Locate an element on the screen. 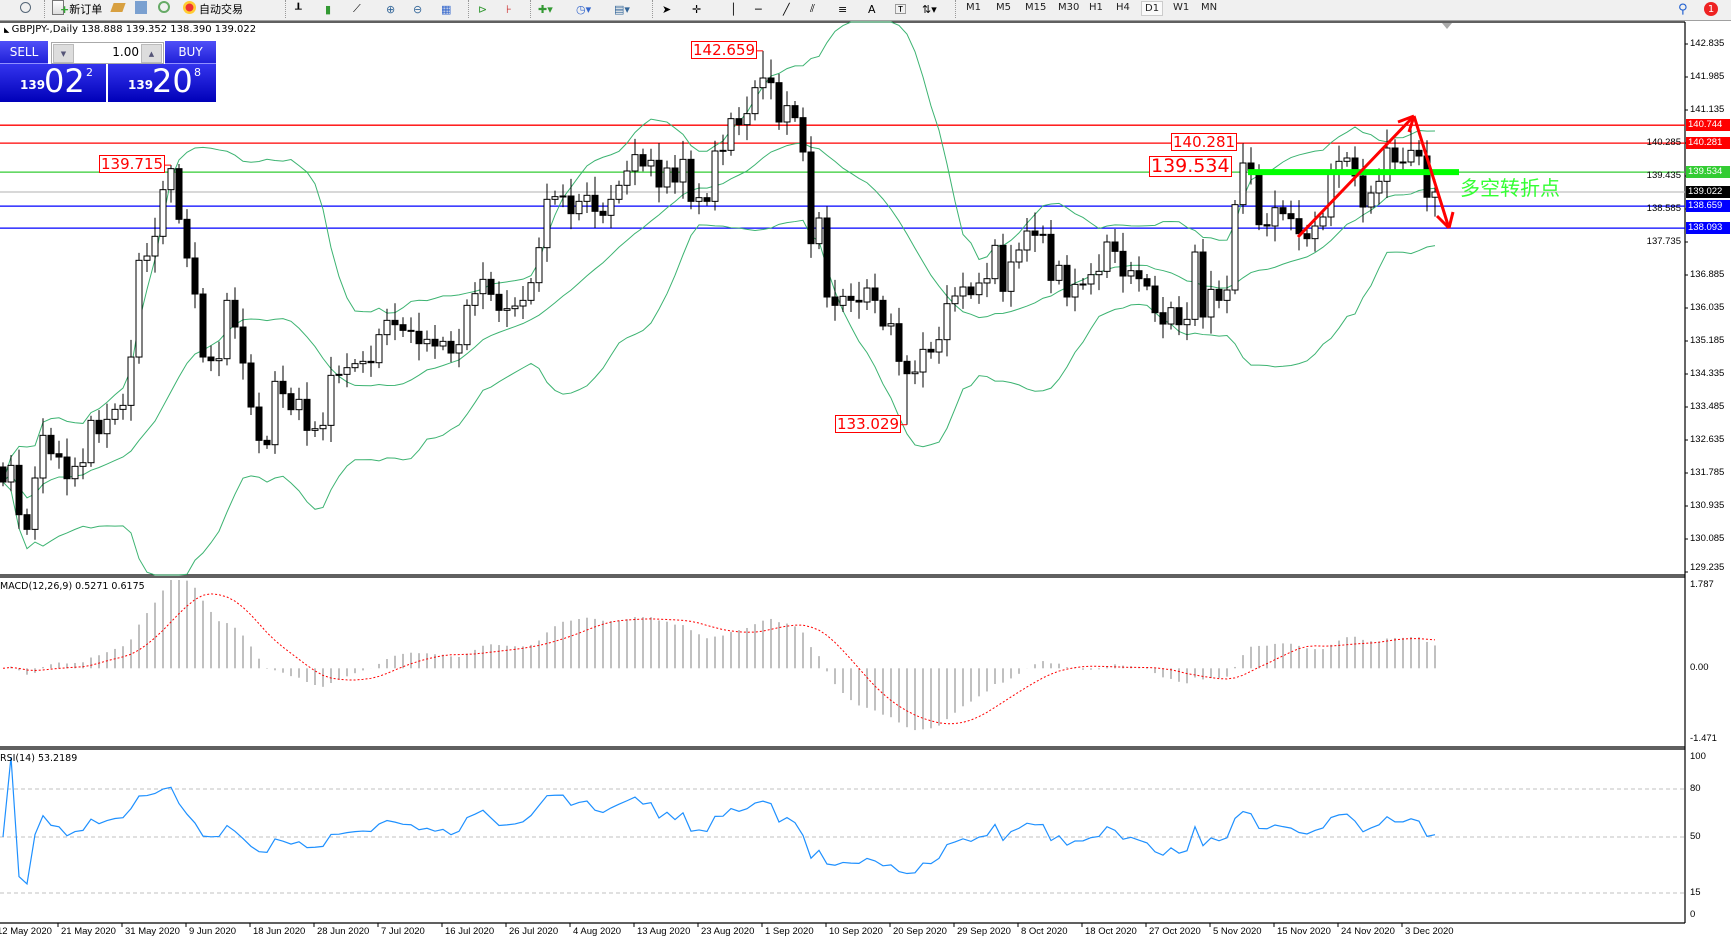 Image resolution: width=1731 pixels, height=944 pixels. uptrend-arrow is located at coordinates (1355, 177).